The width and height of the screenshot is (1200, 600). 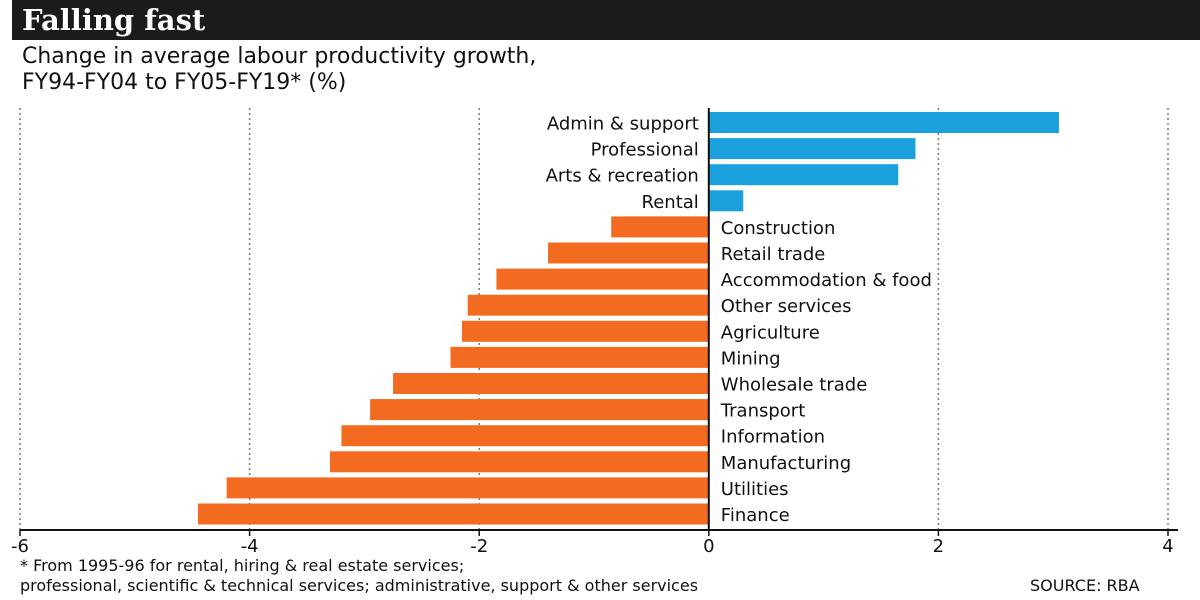 What do you see at coordinates (479, 546) in the screenshot?
I see `x-tick-label: -2` at bounding box center [479, 546].